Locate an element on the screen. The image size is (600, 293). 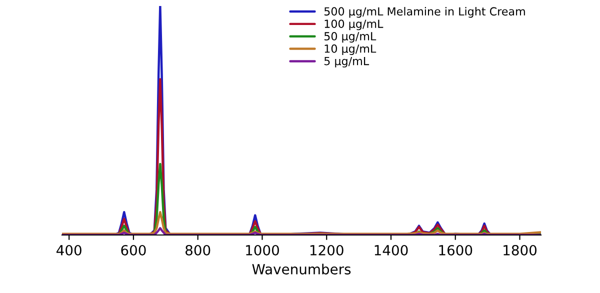
x-tick-label: 1600 is located at coordinates (455, 250).